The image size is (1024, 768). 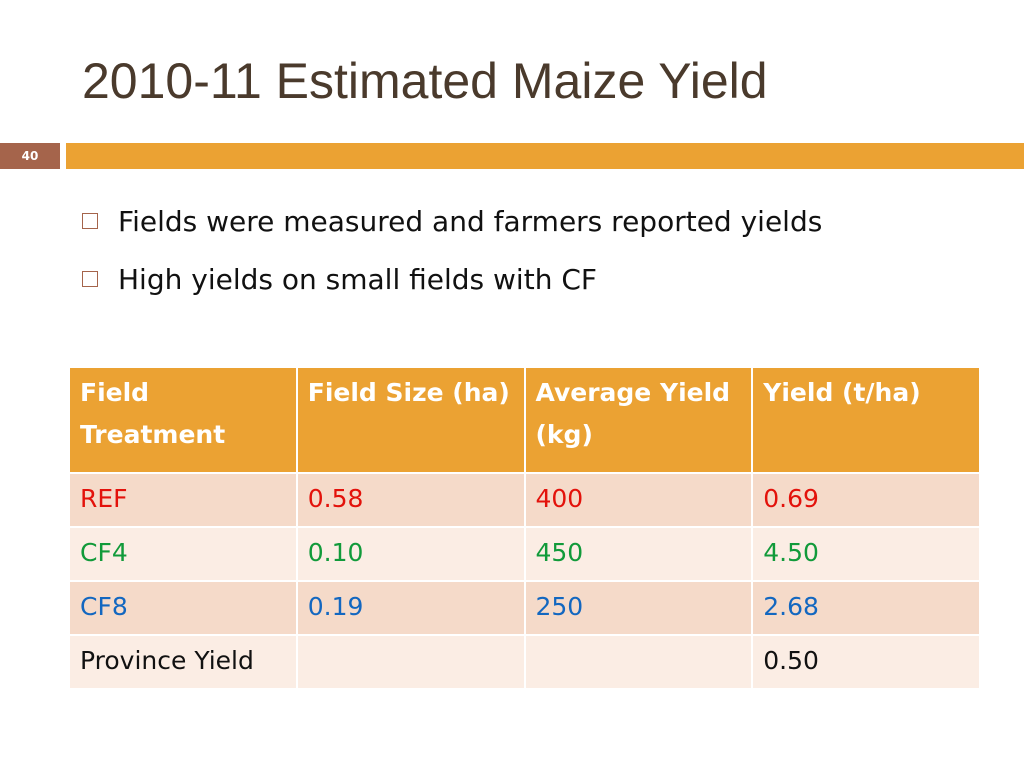 I want to click on table-row: REF 0.58 400 0.69, so click(x=524, y=500).